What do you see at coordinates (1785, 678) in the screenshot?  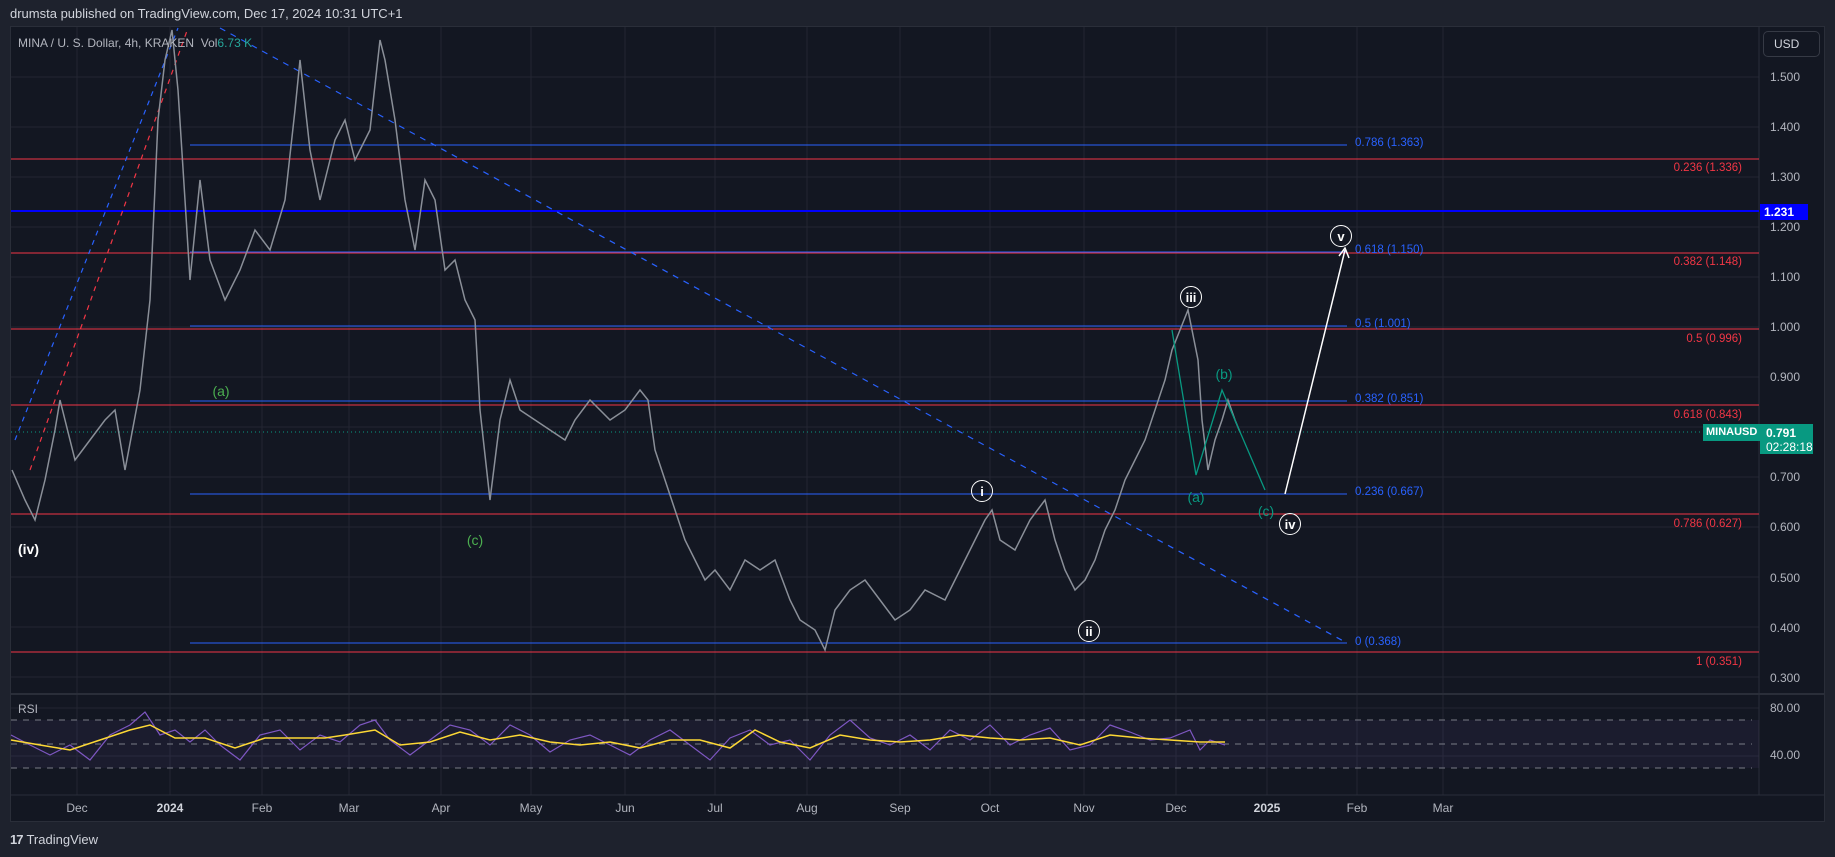 I see `price-tick: 0.300` at bounding box center [1785, 678].